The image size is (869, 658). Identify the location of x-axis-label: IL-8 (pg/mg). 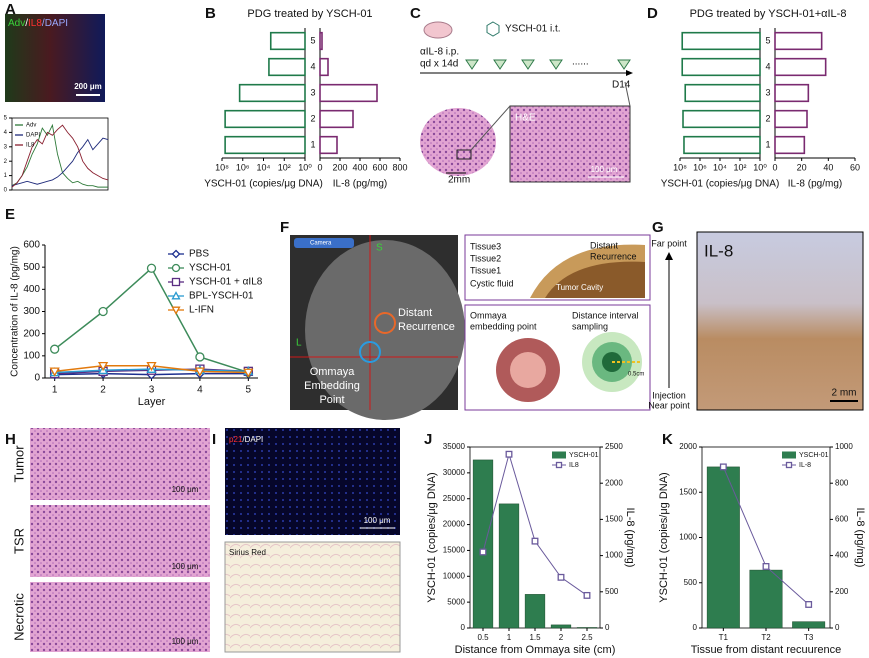
(360, 184).